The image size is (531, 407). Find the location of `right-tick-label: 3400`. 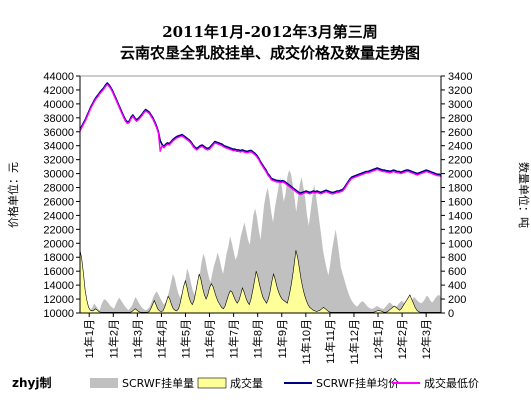

right-tick-label: 3400 is located at coordinates (460, 77).